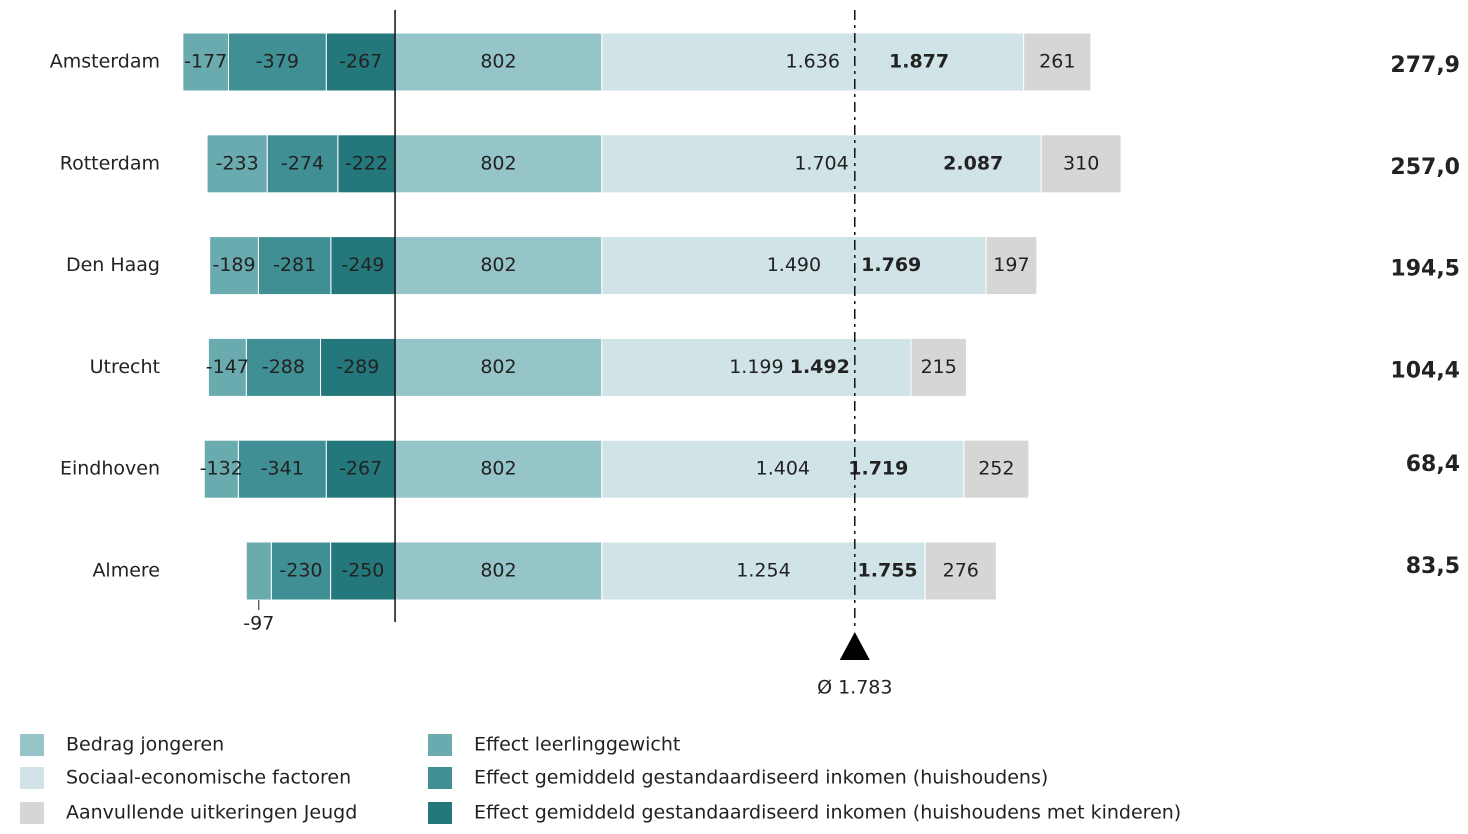 This screenshot has width=1468, height=834. I want to click on segment-label: 1.199, so click(756, 367).